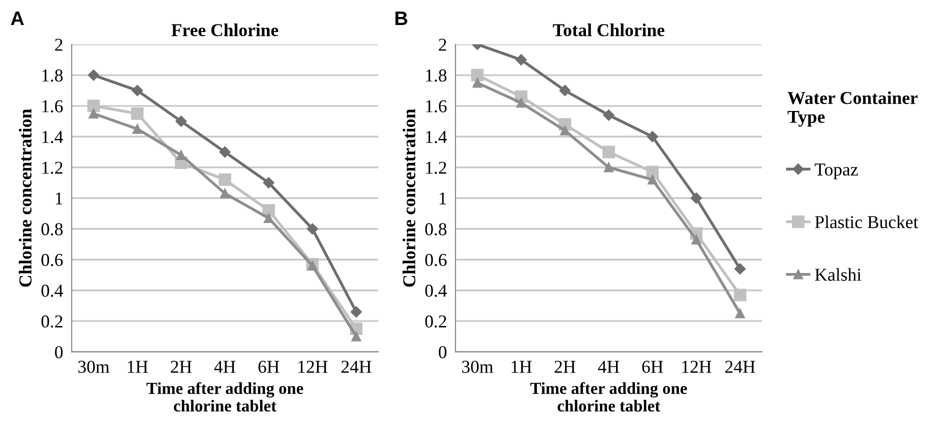 This screenshot has width=943, height=427. Describe the element at coordinates (853, 109) in the screenshot. I see `legend-title: Water Container Type` at that location.